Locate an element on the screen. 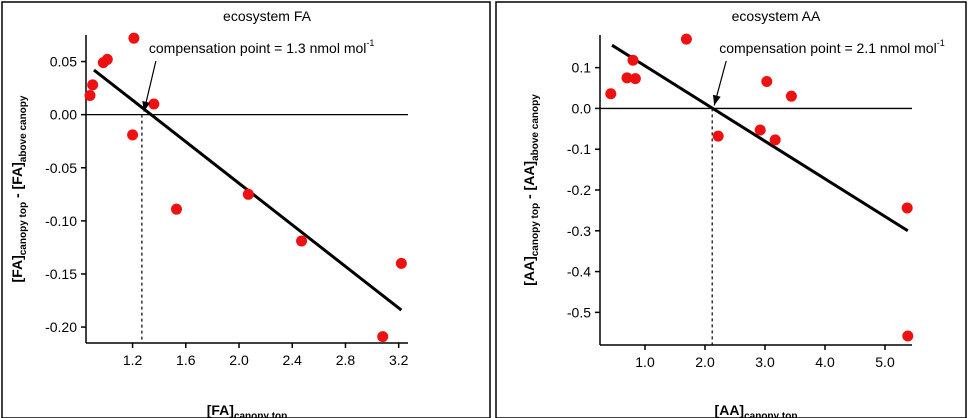 This screenshot has height=418, width=968. y-axis-label: [FA]canopy top - [FA]above canopy is located at coordinates (19, 188).